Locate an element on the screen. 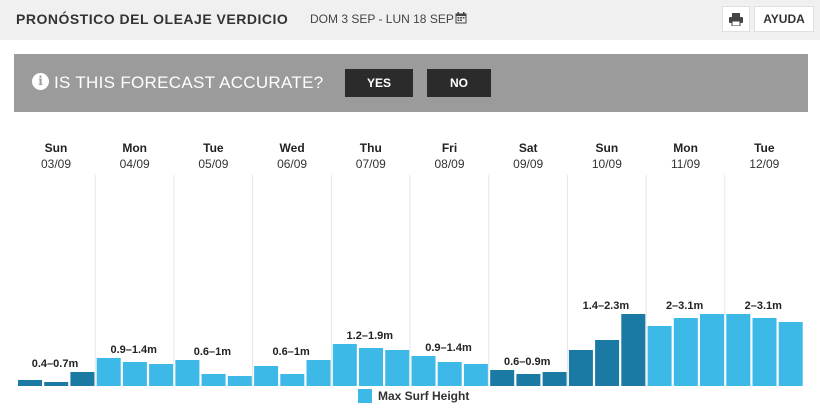 The height and width of the screenshot is (410, 820). day-name: Wed is located at coordinates (292, 148).